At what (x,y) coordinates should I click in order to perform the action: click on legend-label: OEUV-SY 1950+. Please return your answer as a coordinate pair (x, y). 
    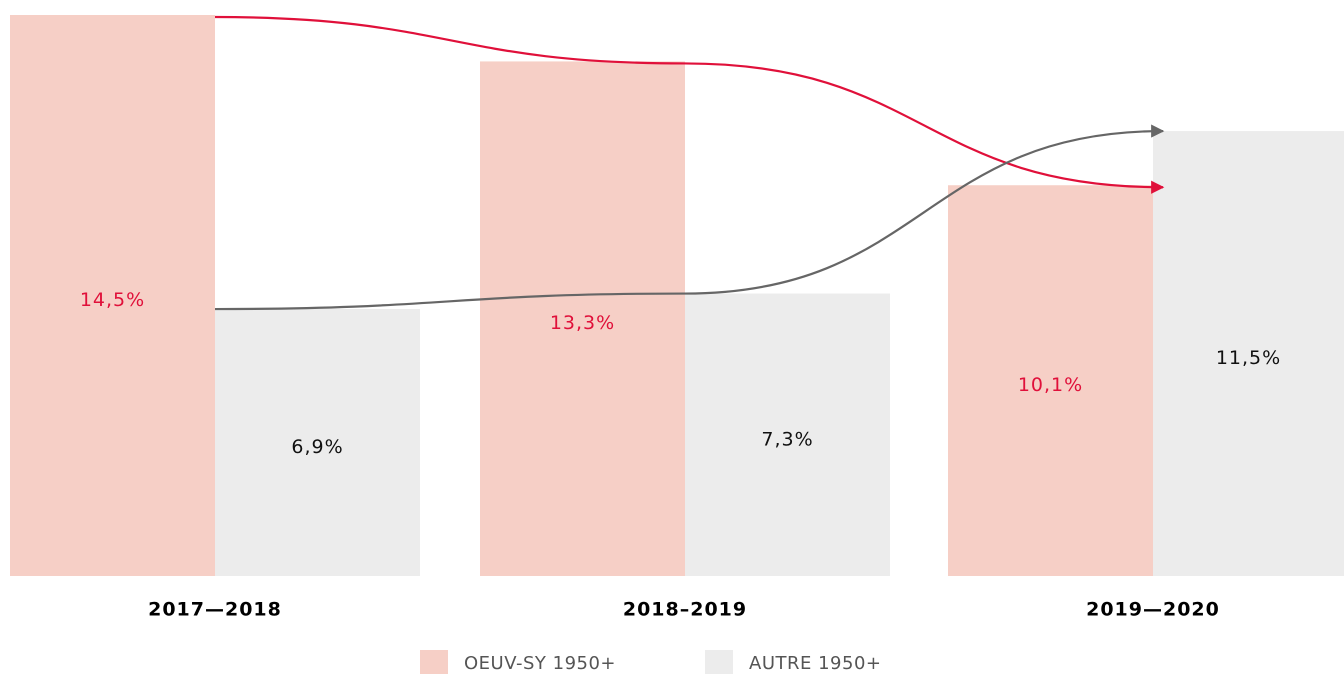
    Looking at the image, I should click on (540, 663).